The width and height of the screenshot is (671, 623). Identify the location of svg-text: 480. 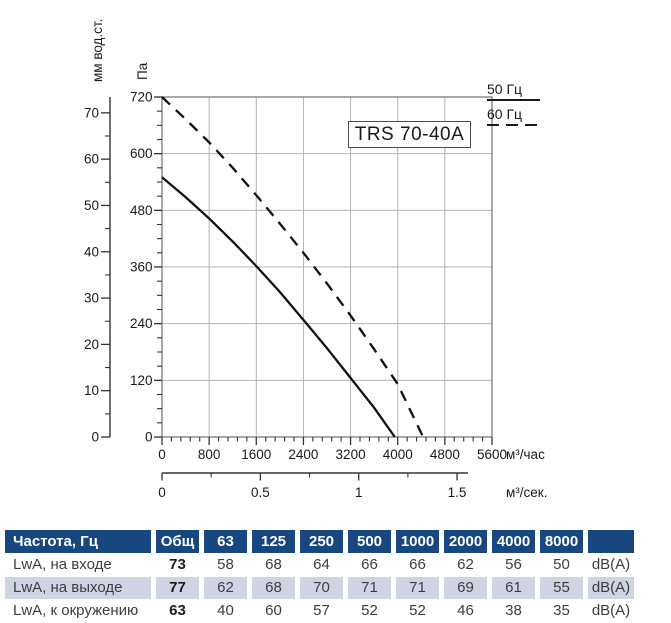
(141, 210).